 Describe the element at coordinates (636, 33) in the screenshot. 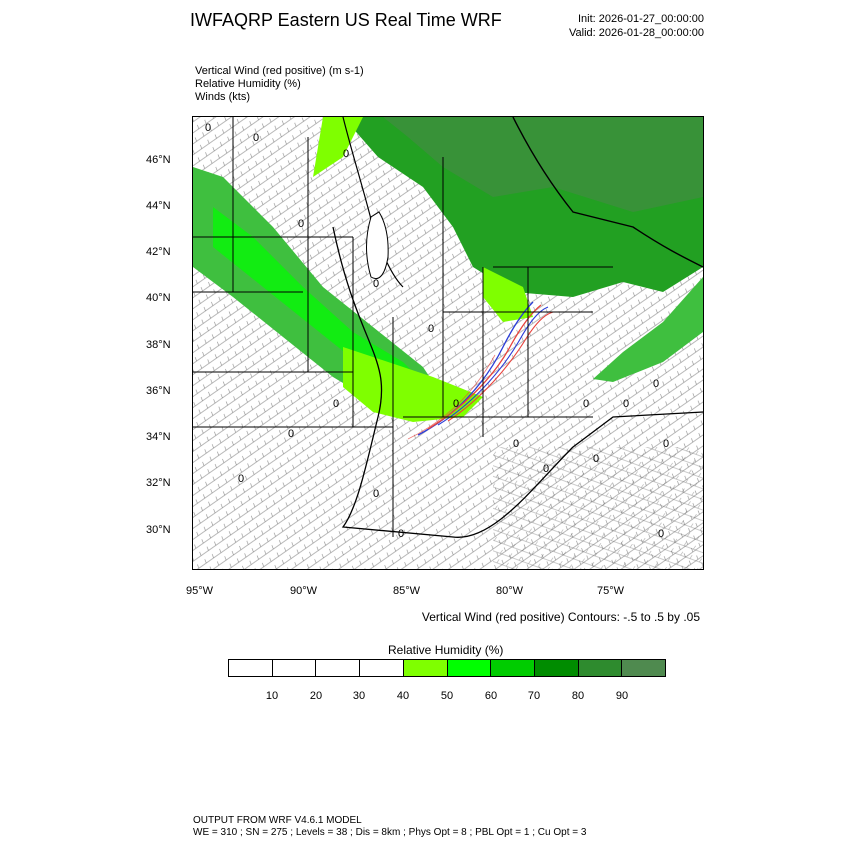

I see `valid-time: Valid: 2026-01-28_00:00:00` at that location.